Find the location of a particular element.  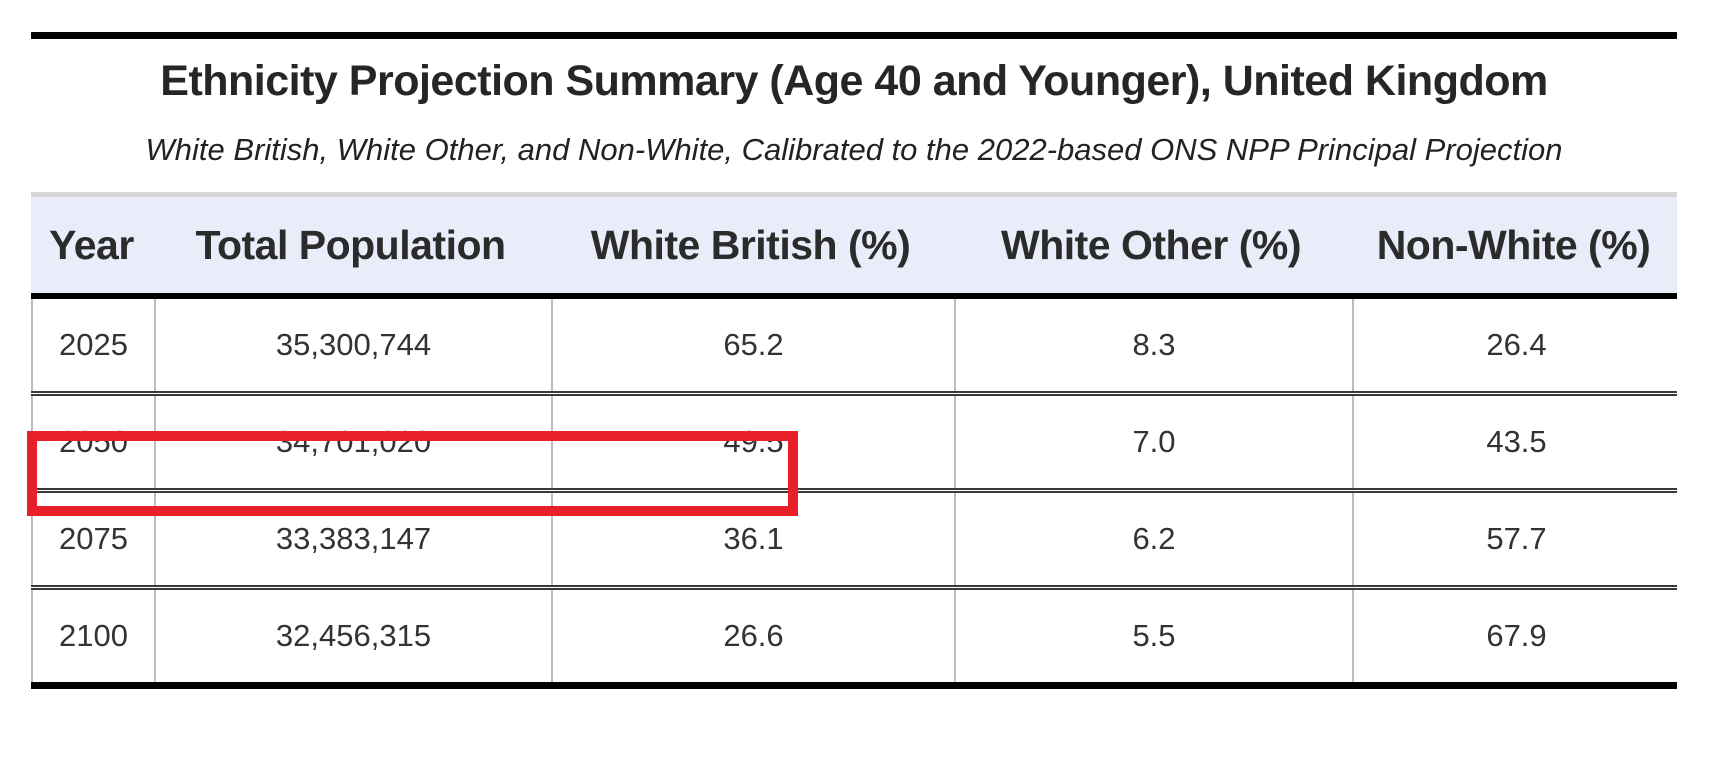

cell-total-population: 35,300,744 is located at coordinates (352, 345).